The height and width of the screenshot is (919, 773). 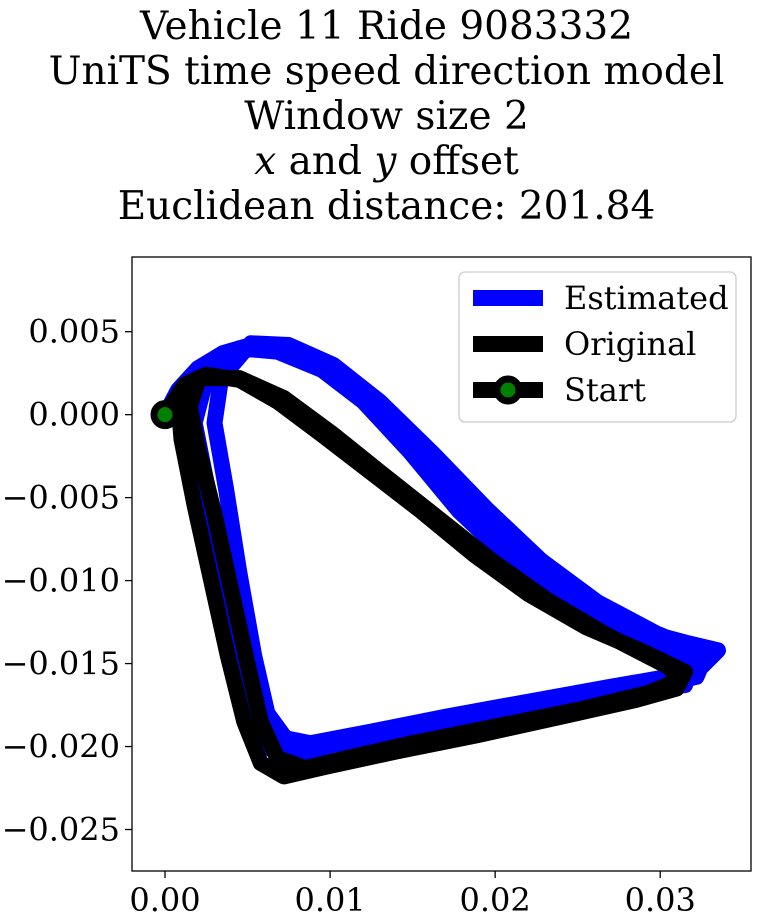 I want to click on legend-marker-start, so click(x=508, y=390).